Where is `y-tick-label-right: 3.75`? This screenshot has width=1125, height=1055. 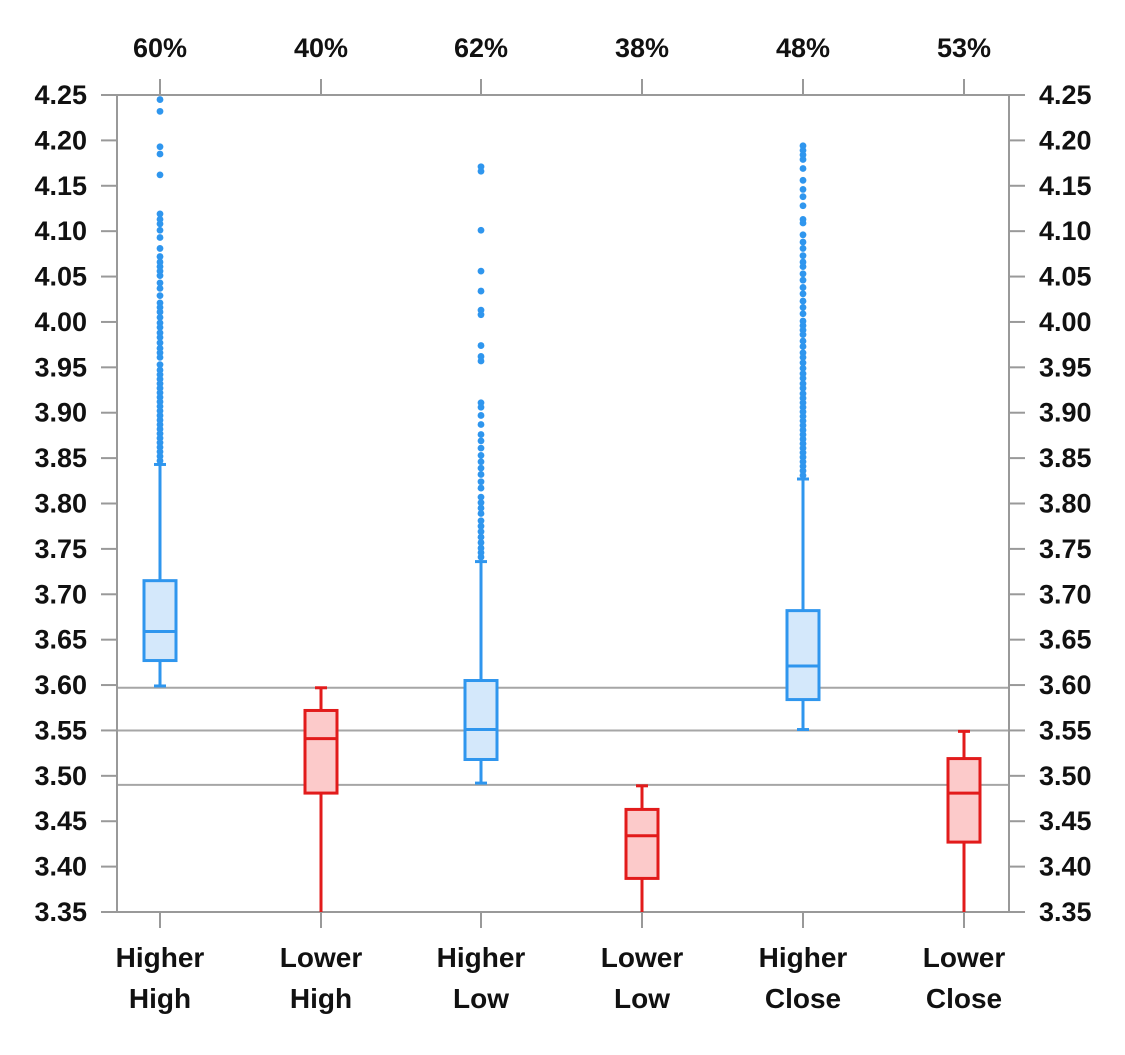
y-tick-label-right: 3.75 is located at coordinates (1065, 549).